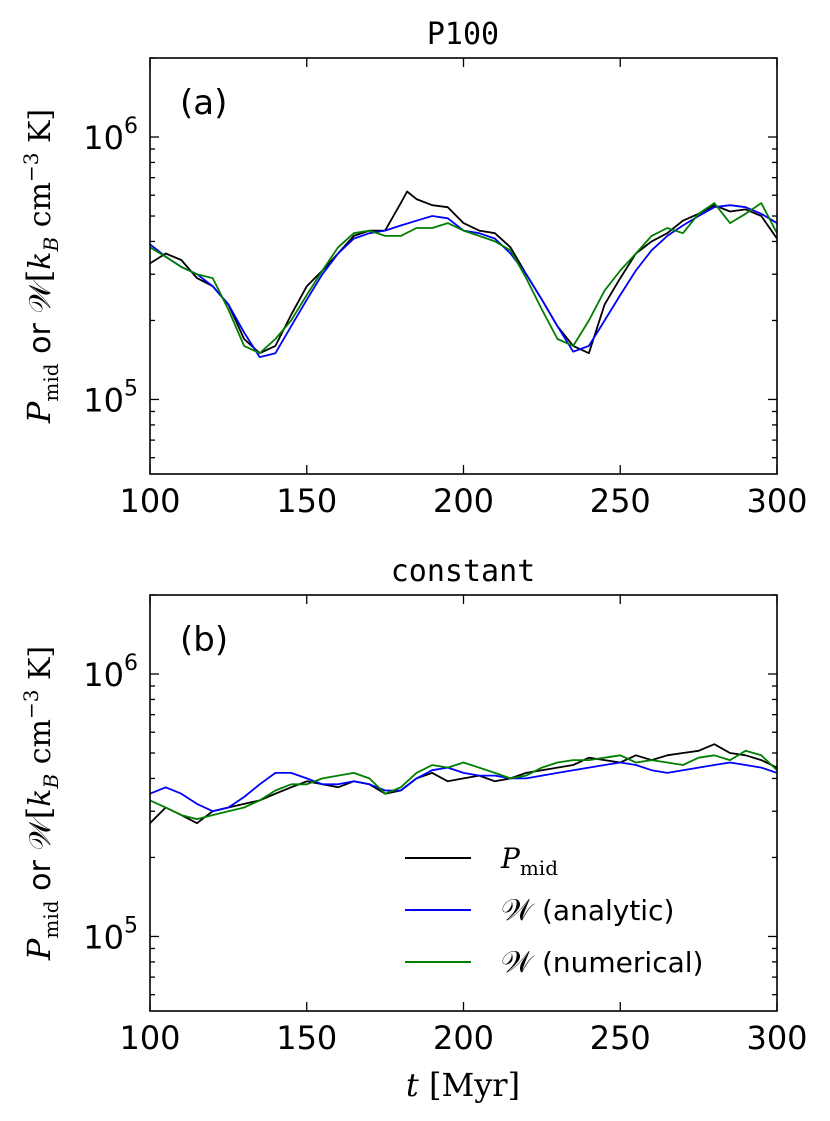  I want to click on panel-title: constant, so click(463, 571).